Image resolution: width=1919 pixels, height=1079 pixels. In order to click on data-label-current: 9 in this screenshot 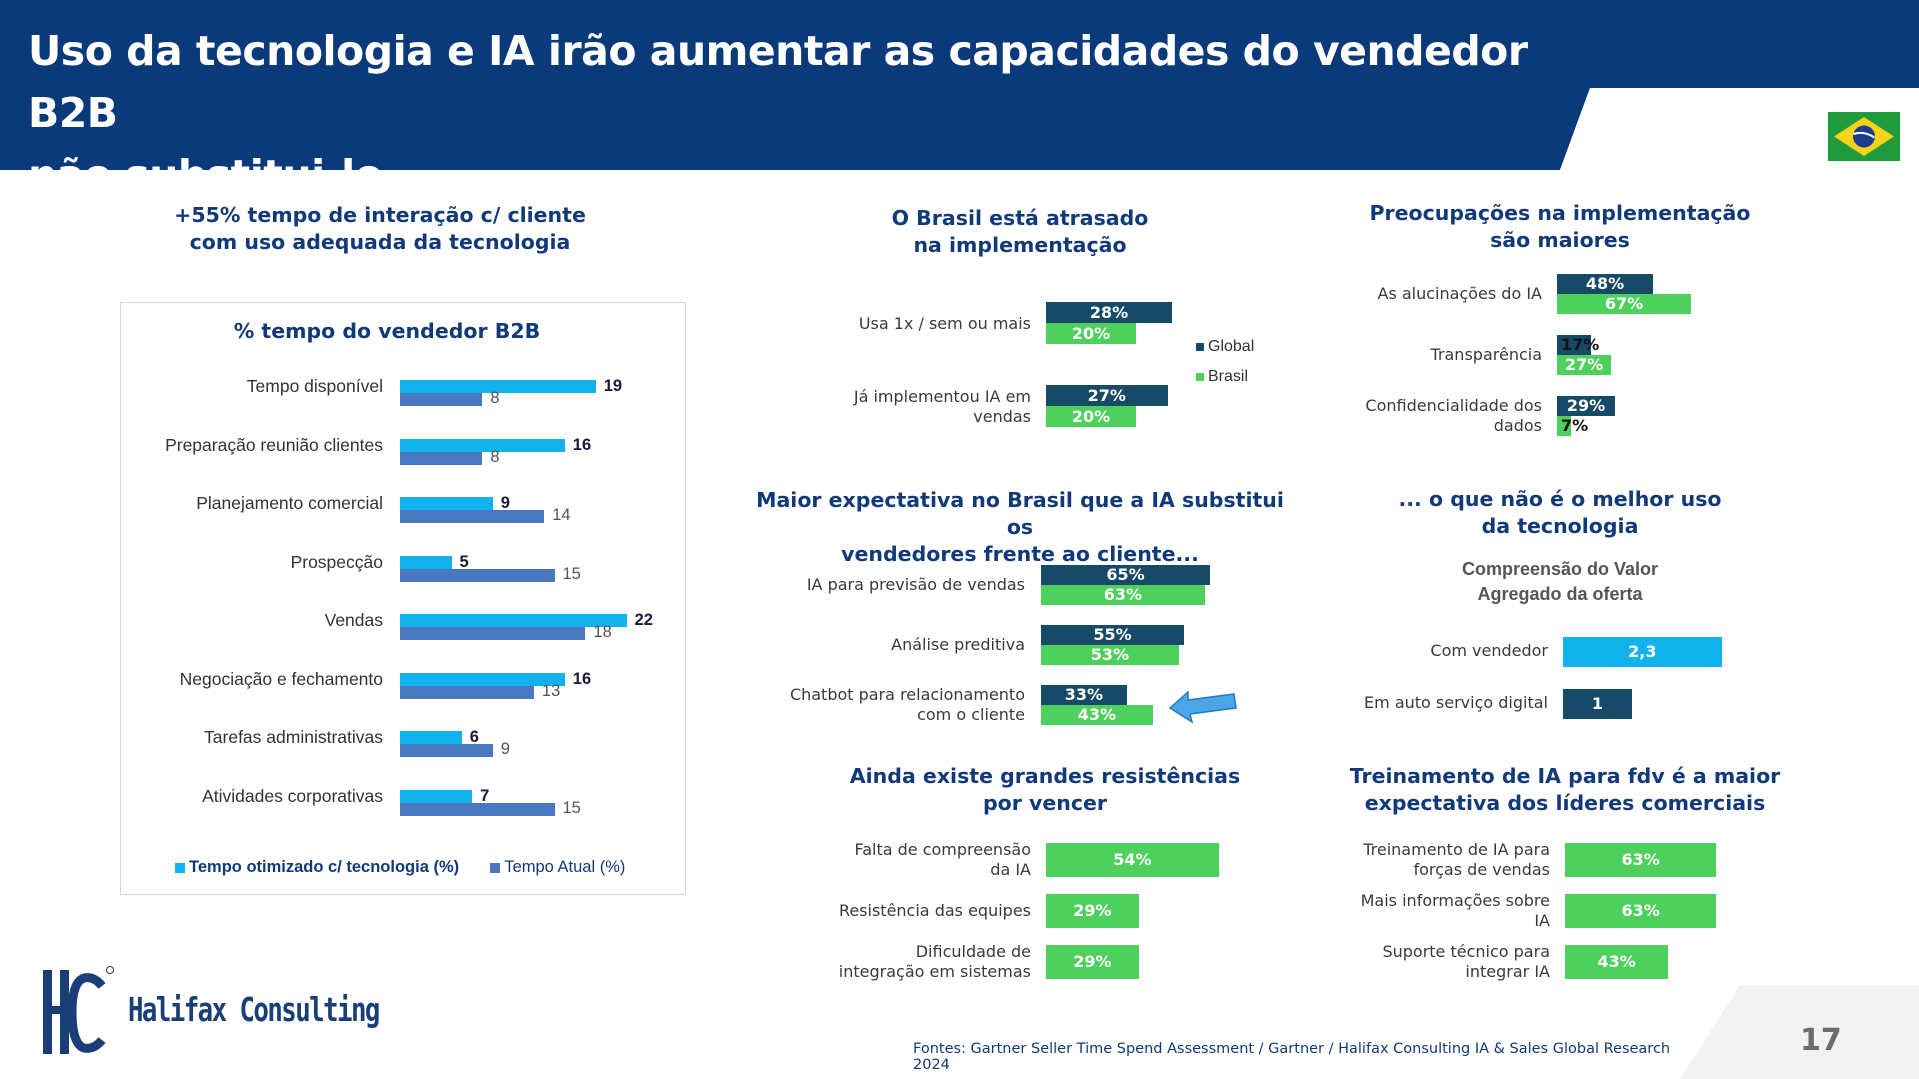, I will do `click(505, 749)`.